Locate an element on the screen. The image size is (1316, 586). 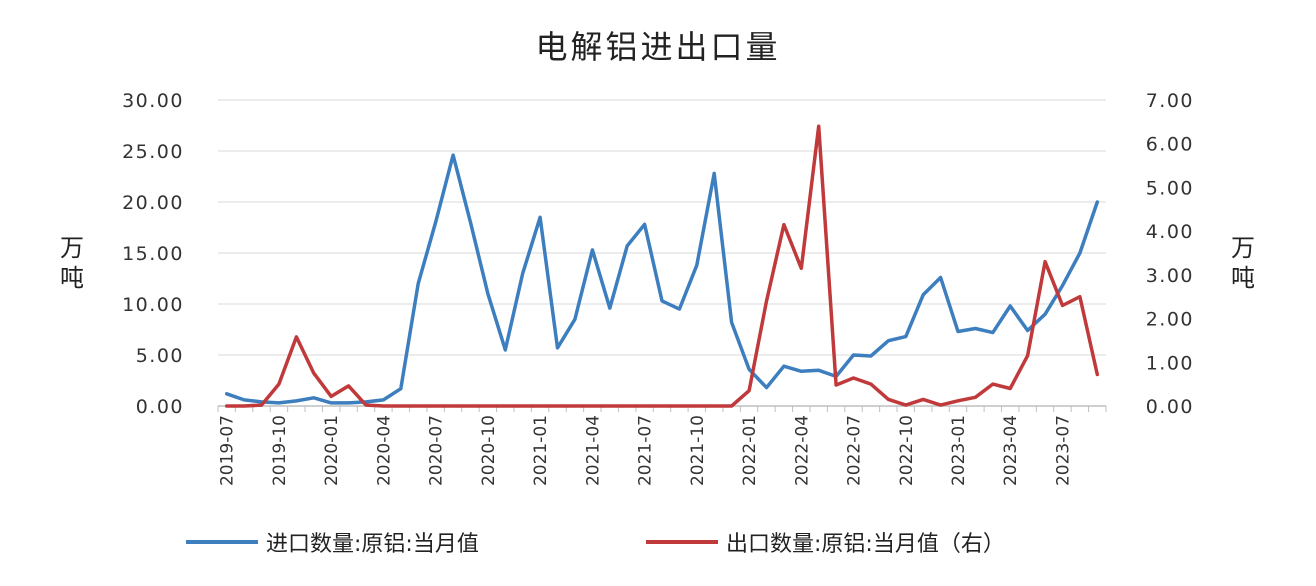
x-tick-label: 2023-04 is located at coordinates (1011, 450).